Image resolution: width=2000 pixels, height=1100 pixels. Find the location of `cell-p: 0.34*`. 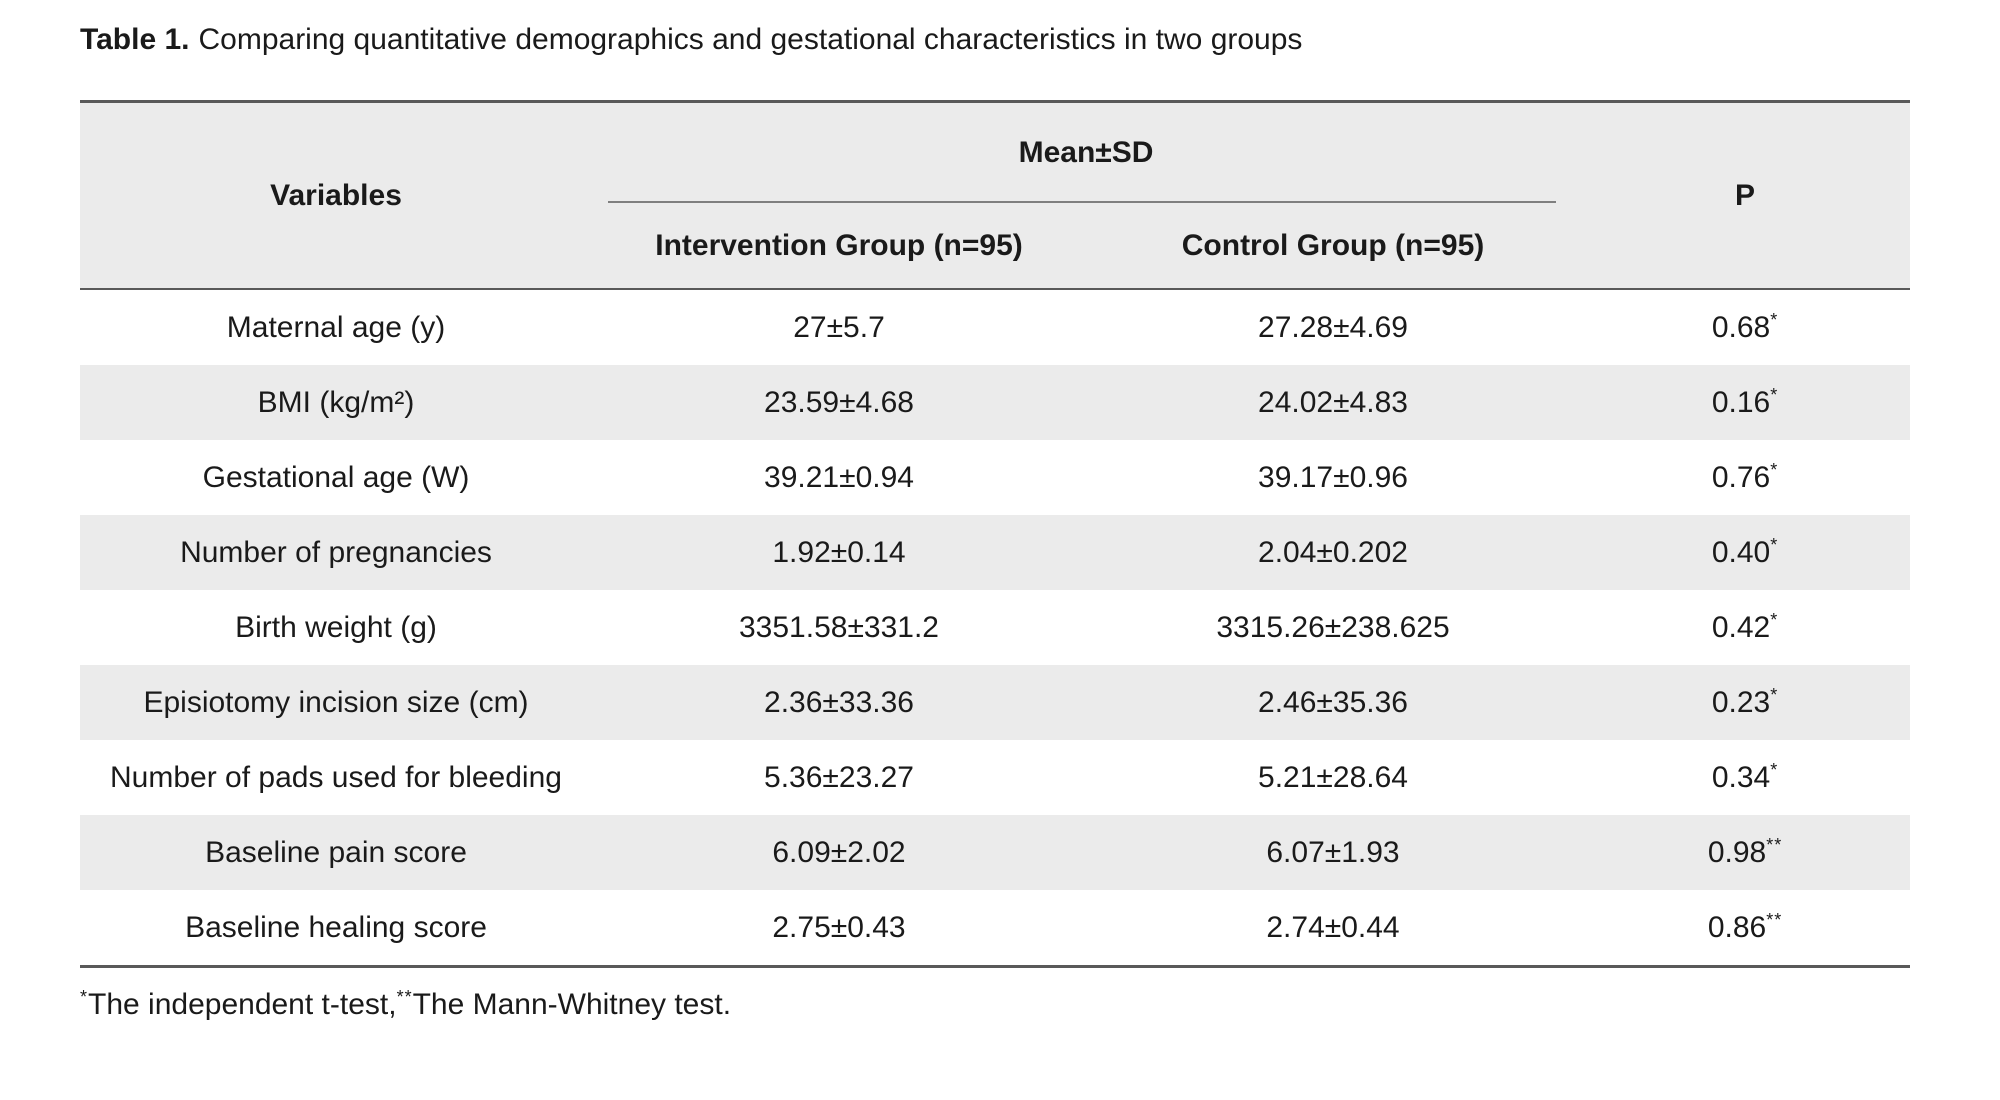

cell-p: 0.34* is located at coordinates (1745, 777).